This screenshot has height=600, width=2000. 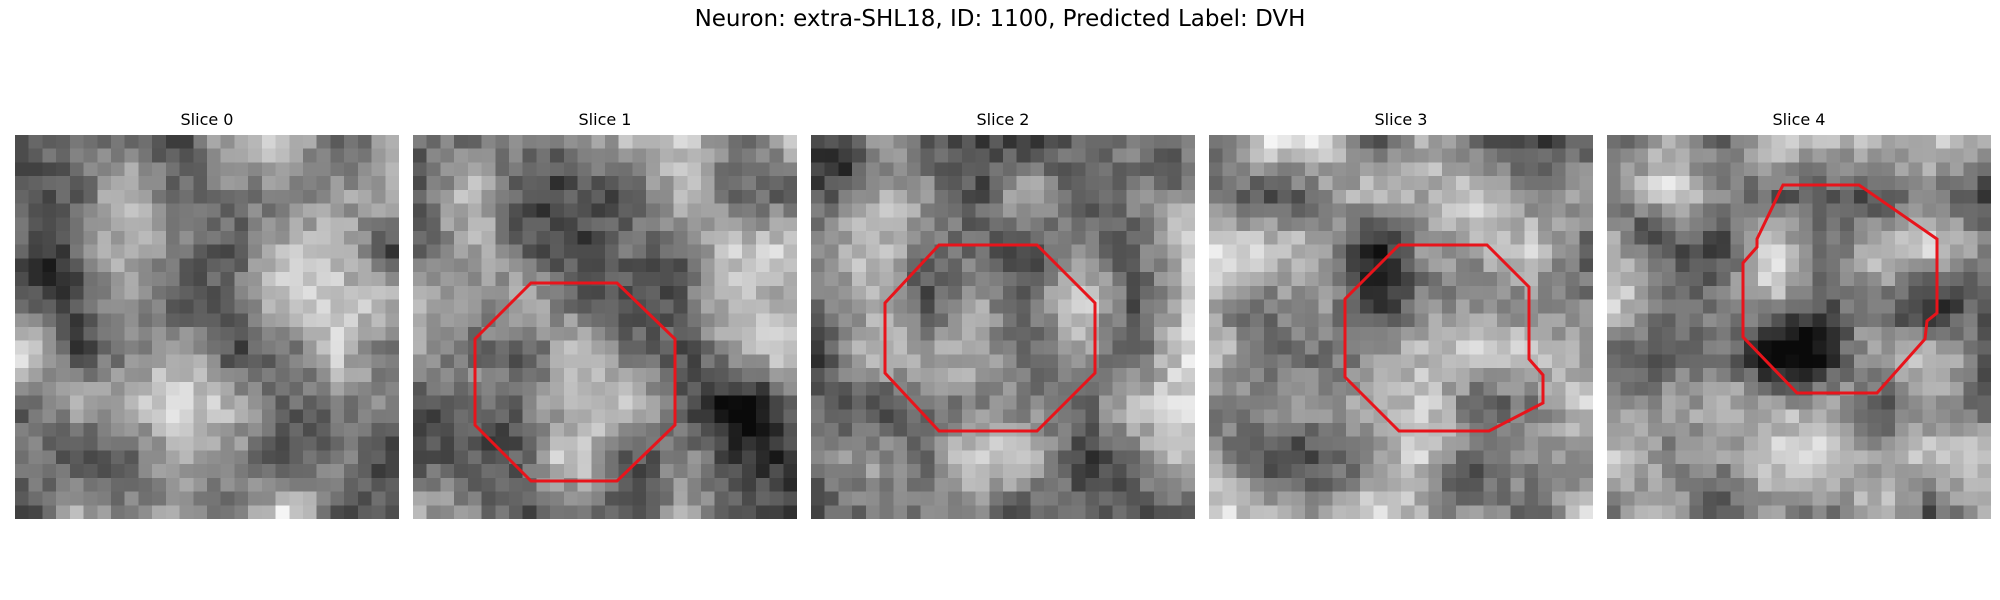 I want to click on slice-3-title: Slice 3, so click(x=1401, y=119).